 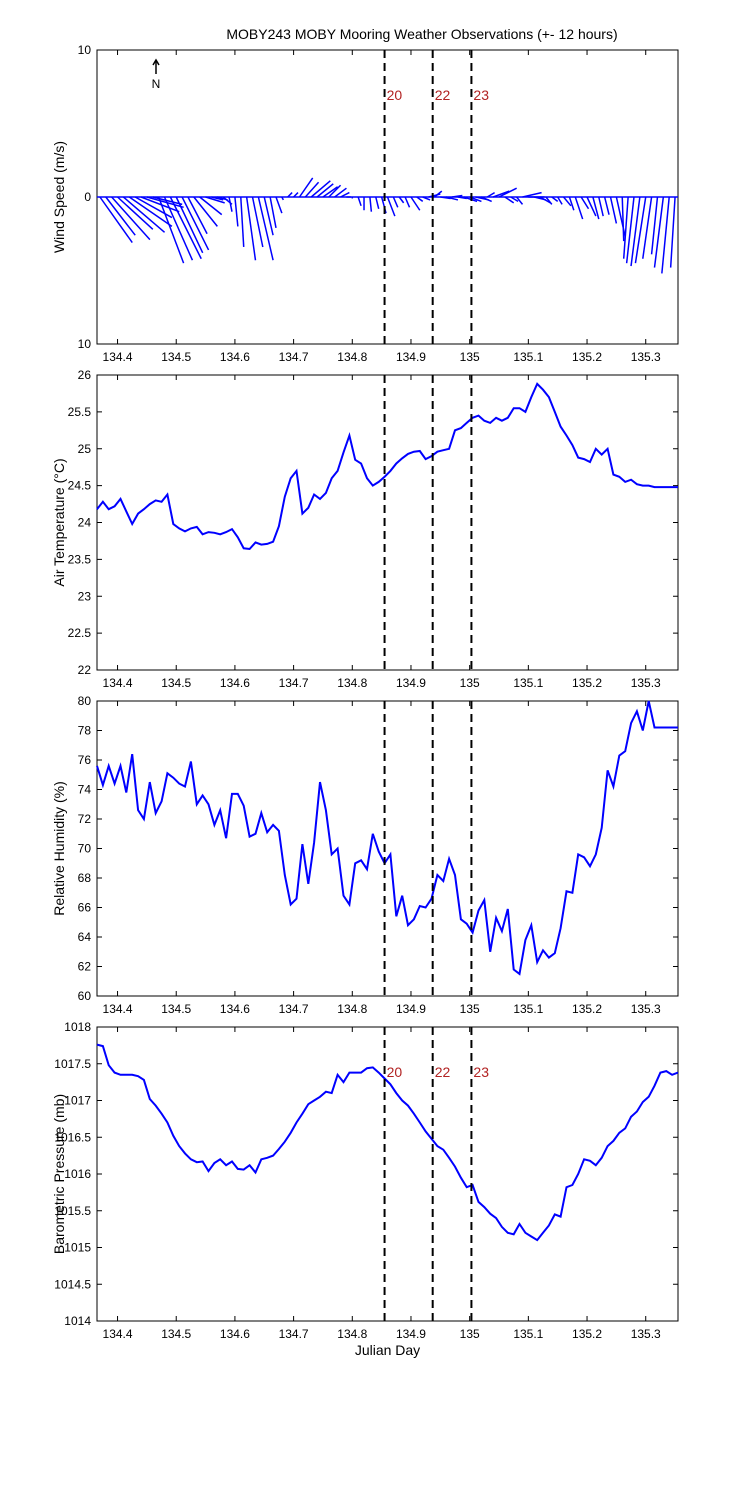 I want to click on y-tick-label: 80, so click(x=85, y=701).